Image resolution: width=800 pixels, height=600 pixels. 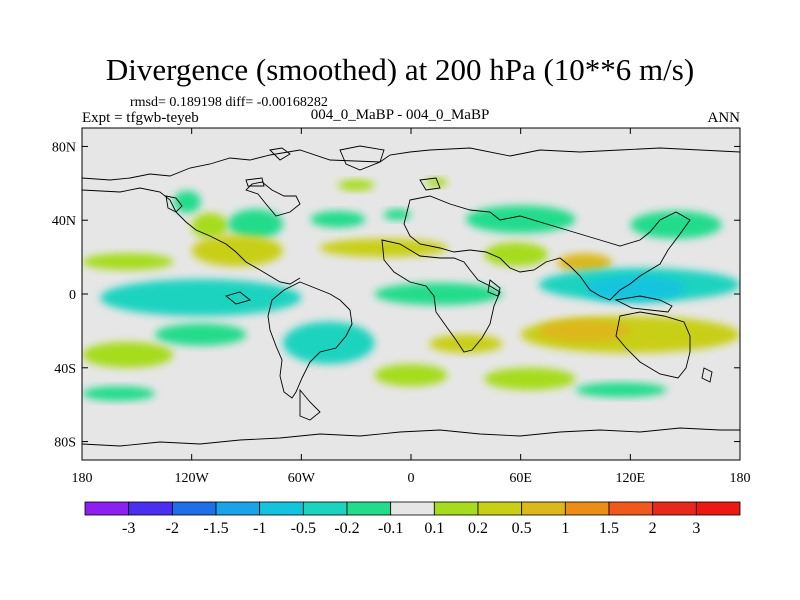 I want to click on colorbar-label: -1.5, so click(x=215, y=528).